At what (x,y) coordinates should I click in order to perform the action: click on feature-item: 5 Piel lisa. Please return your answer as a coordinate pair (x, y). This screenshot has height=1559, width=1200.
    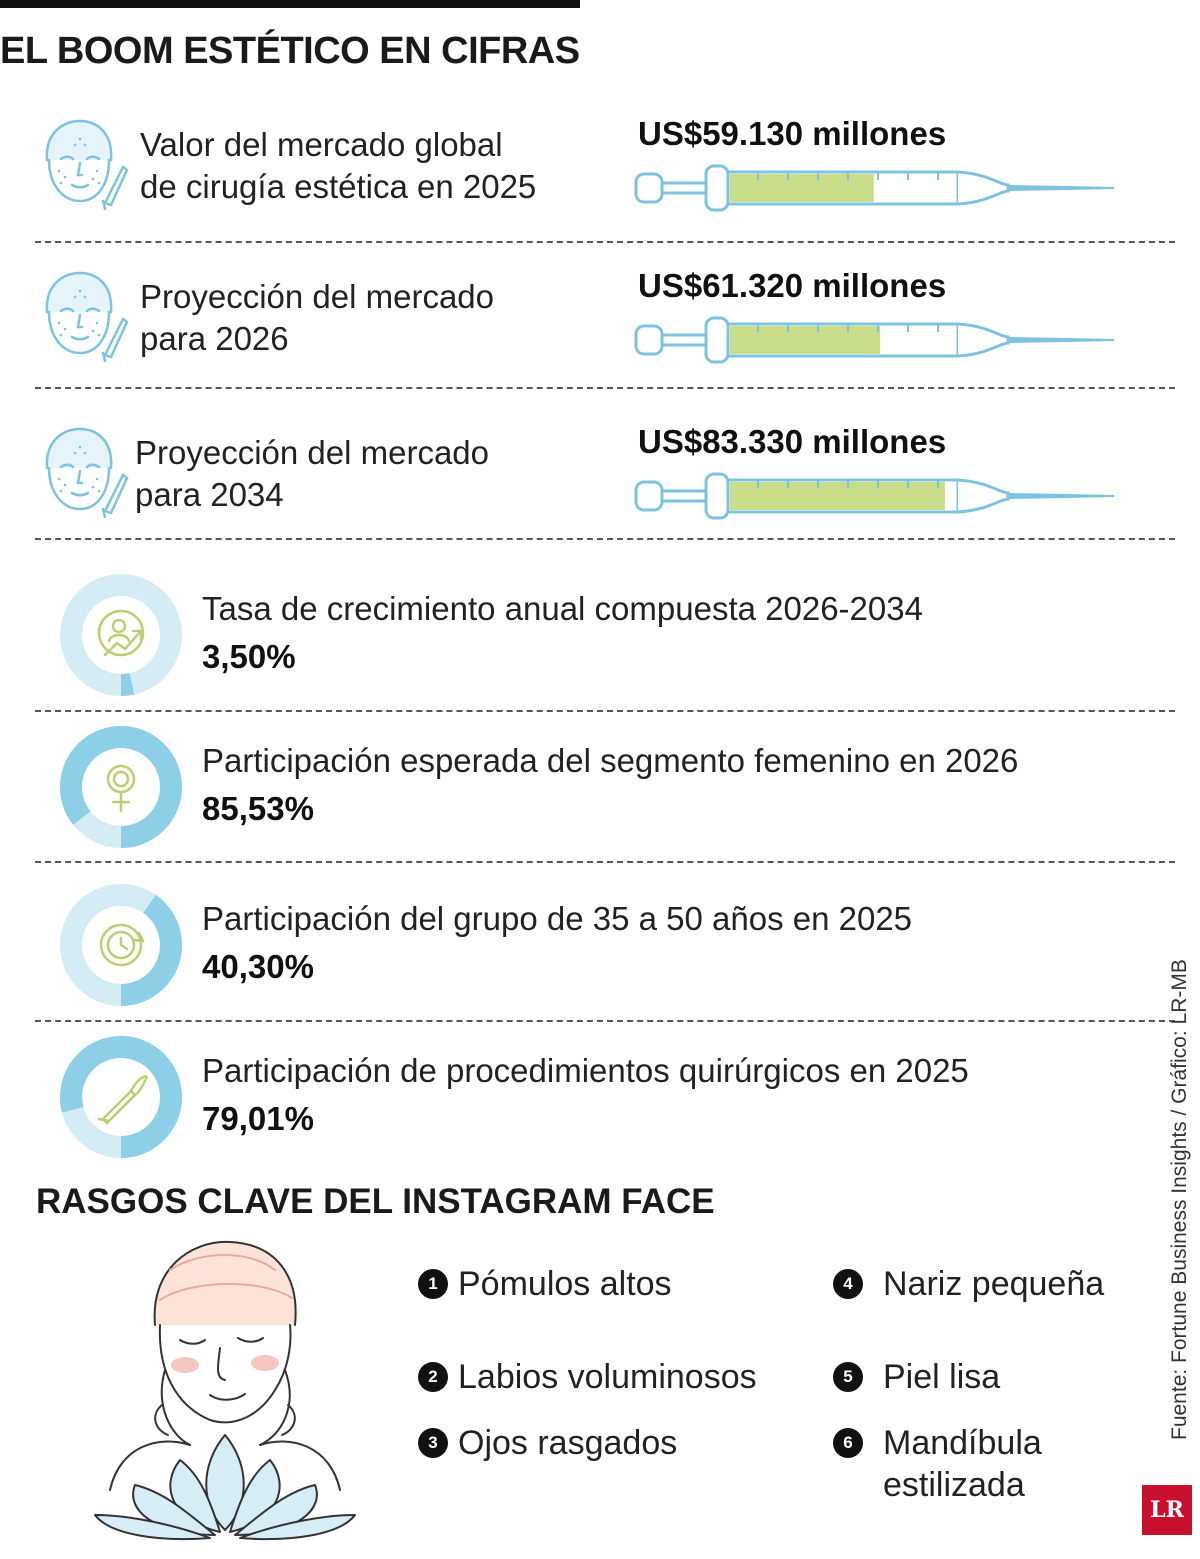
    Looking at the image, I should click on (916, 1377).